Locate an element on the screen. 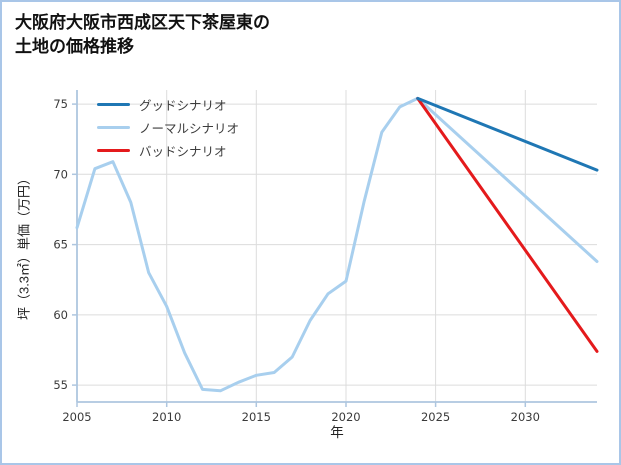 This screenshot has height=465, width=621. good-scenario-line is located at coordinates (507, 134).